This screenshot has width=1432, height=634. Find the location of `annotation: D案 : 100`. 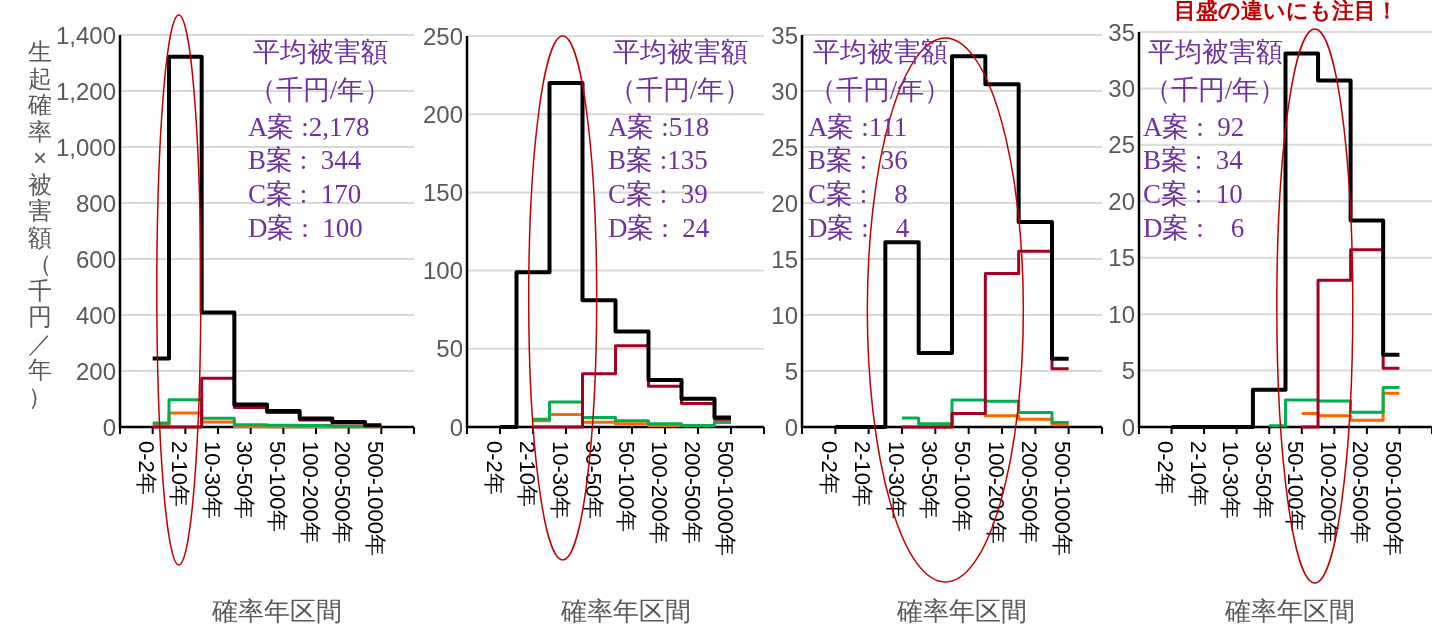

annotation: D案 : 100 is located at coordinates (305, 228).